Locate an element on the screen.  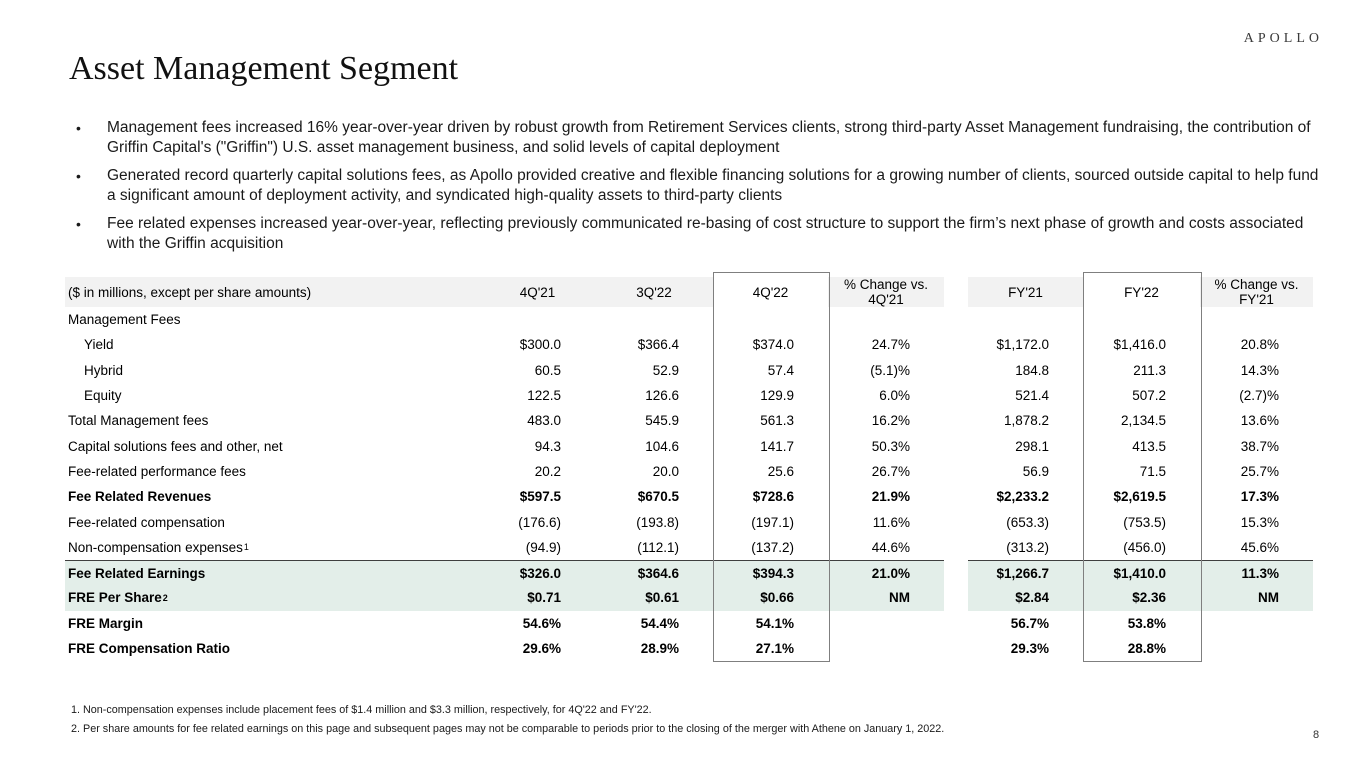
cell-3q22: $366.4 is located at coordinates (658, 345).